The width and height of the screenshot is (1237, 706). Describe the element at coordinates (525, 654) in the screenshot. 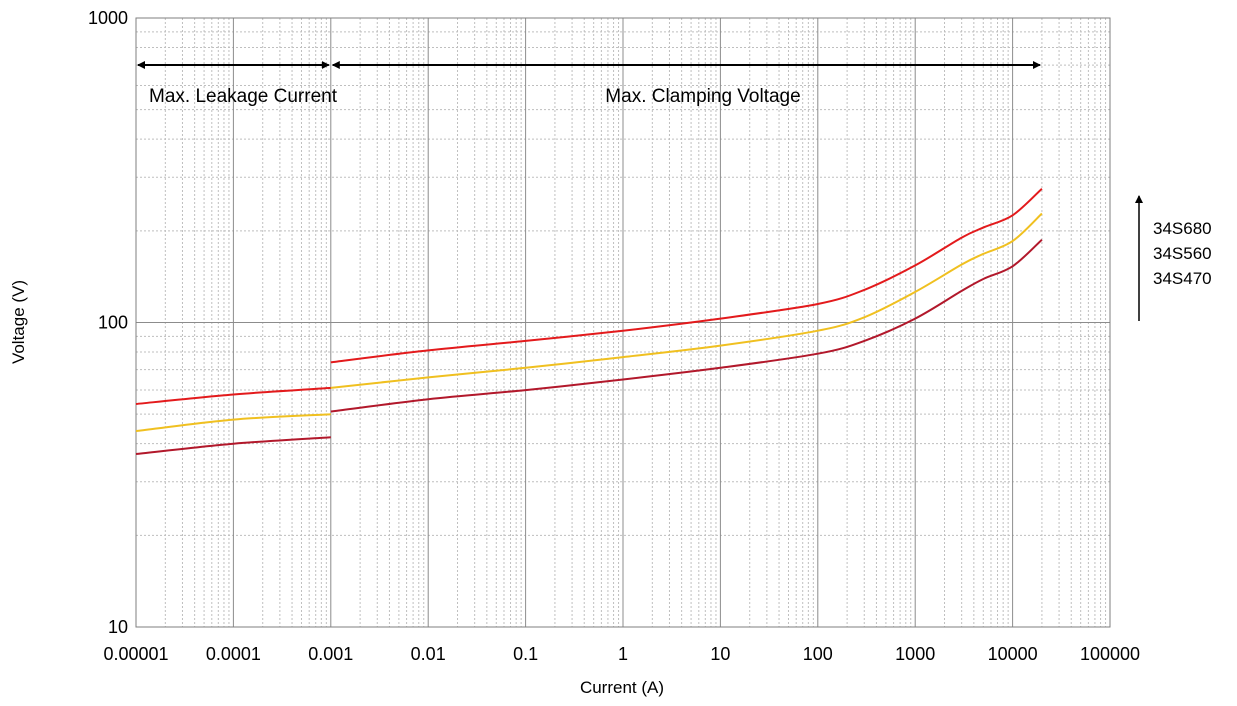

I see `x-tick-label: 0.1` at that location.